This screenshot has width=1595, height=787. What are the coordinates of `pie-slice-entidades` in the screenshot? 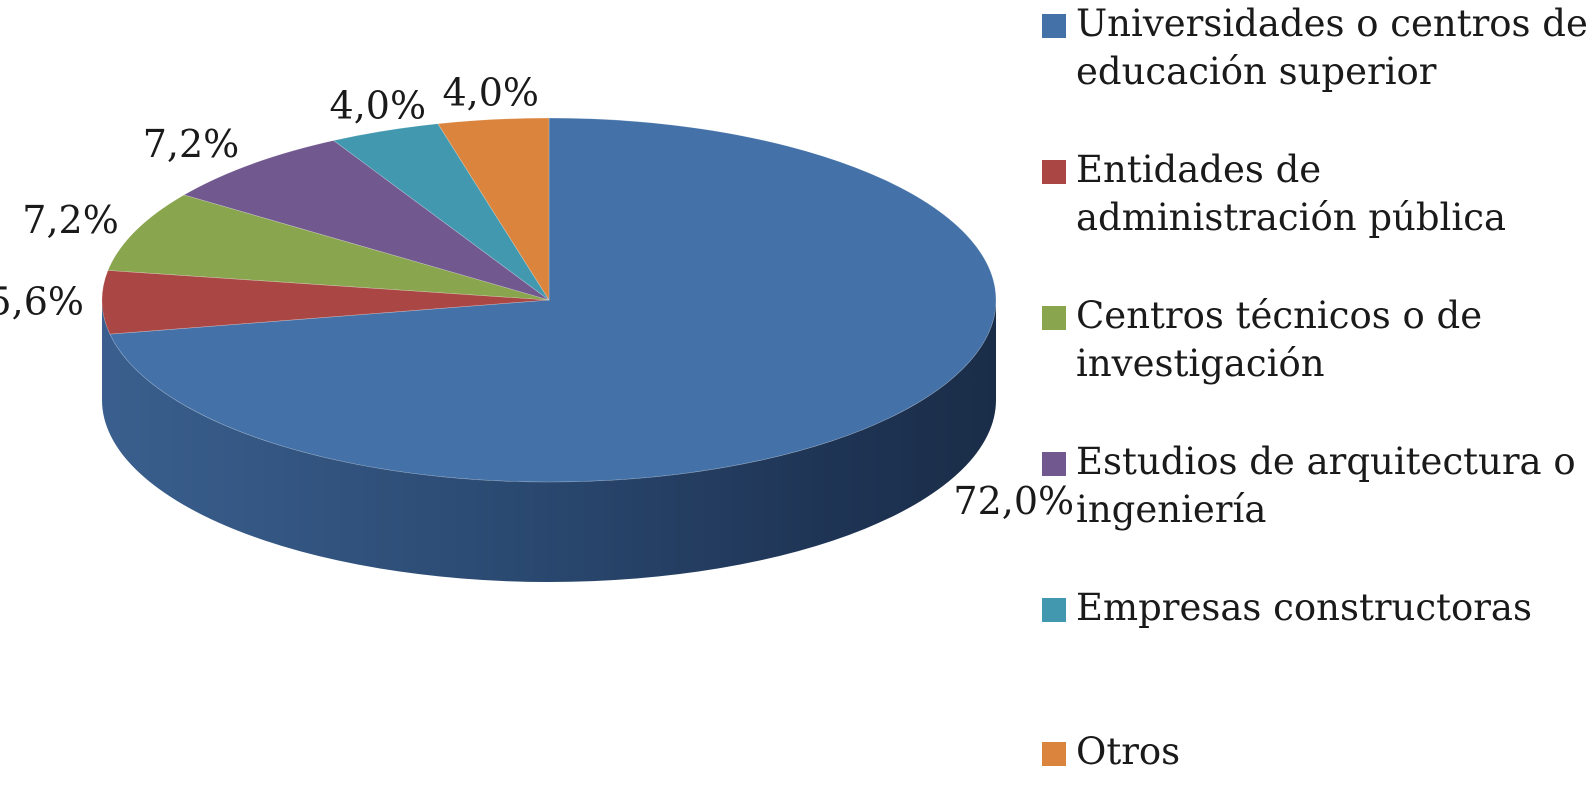 It's located at (325, 302).